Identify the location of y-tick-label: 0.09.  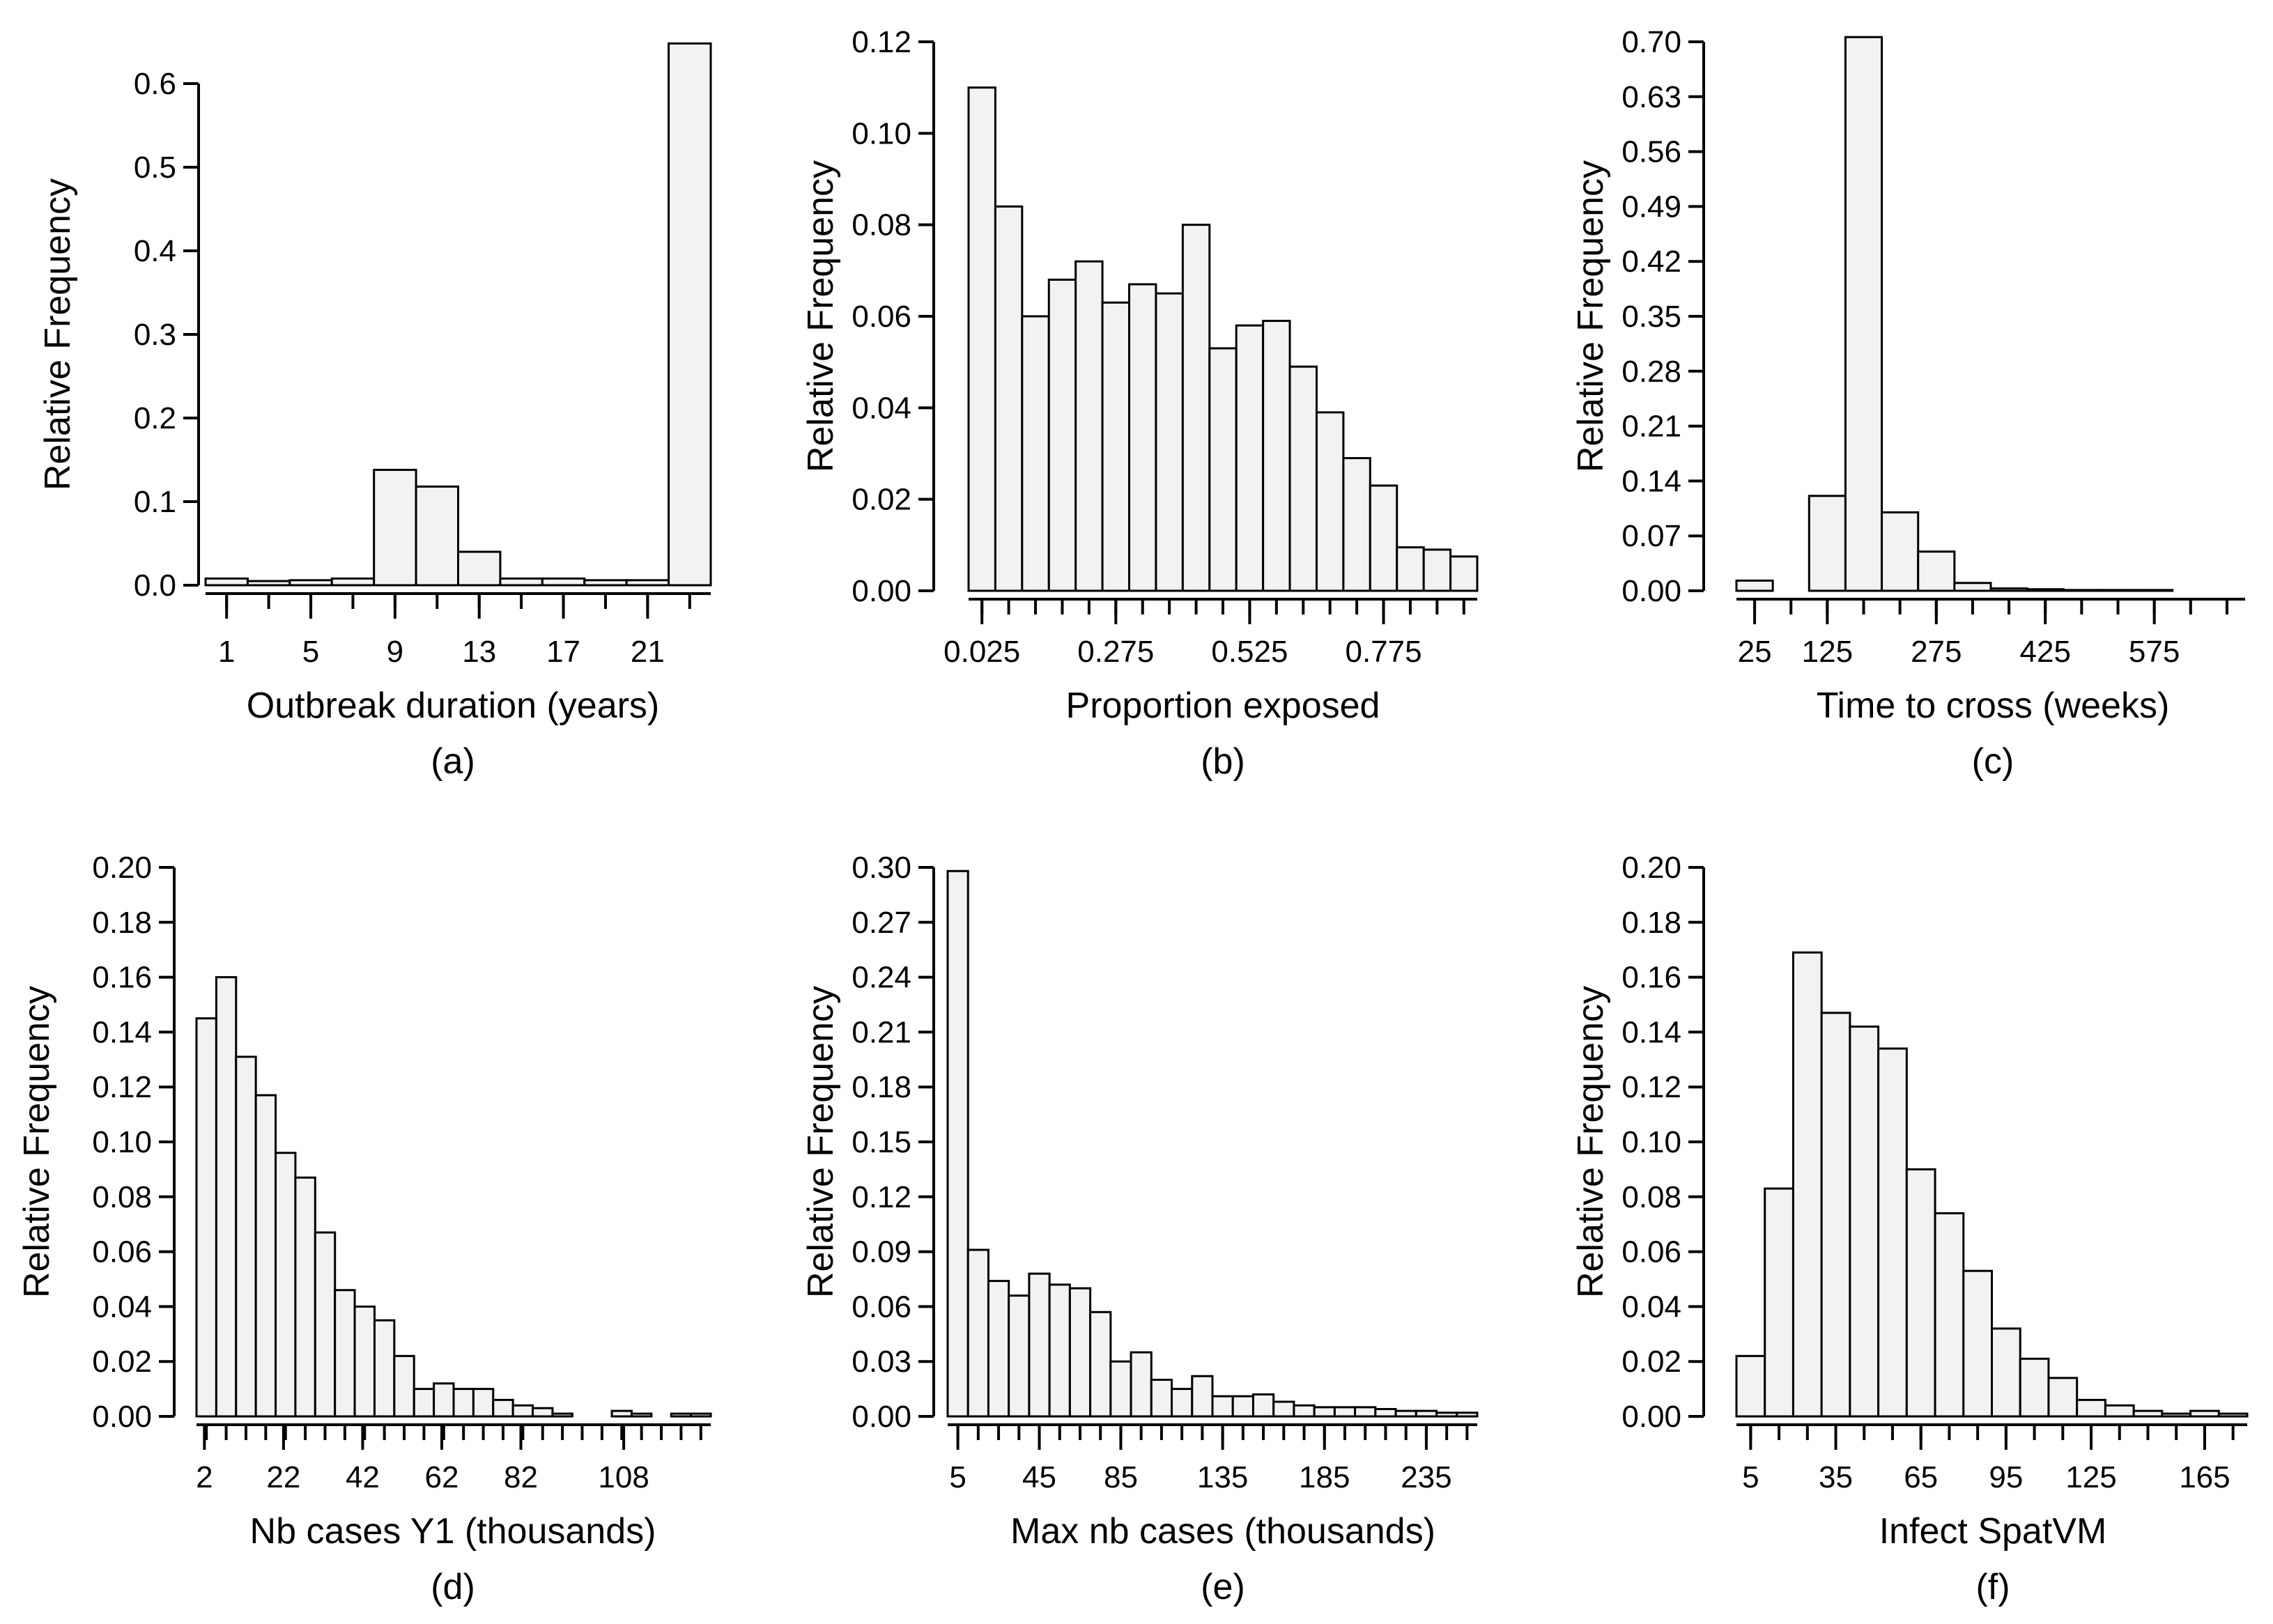
(882, 1252).